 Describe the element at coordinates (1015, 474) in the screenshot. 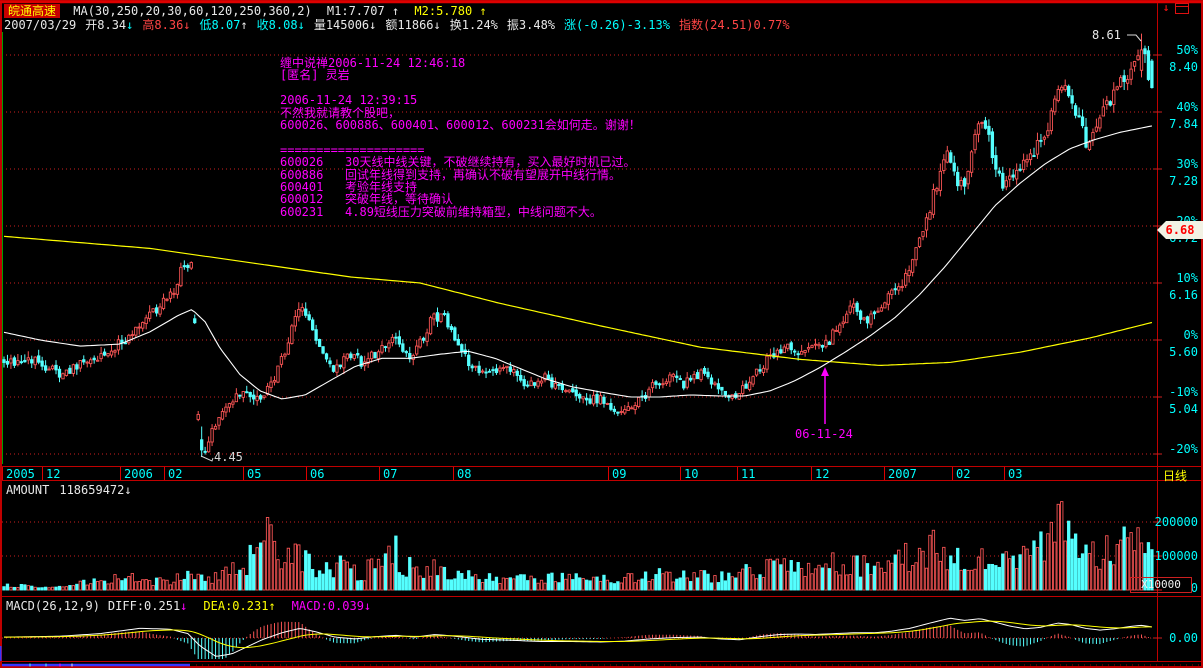

I see `time-axis-label: 03` at that location.